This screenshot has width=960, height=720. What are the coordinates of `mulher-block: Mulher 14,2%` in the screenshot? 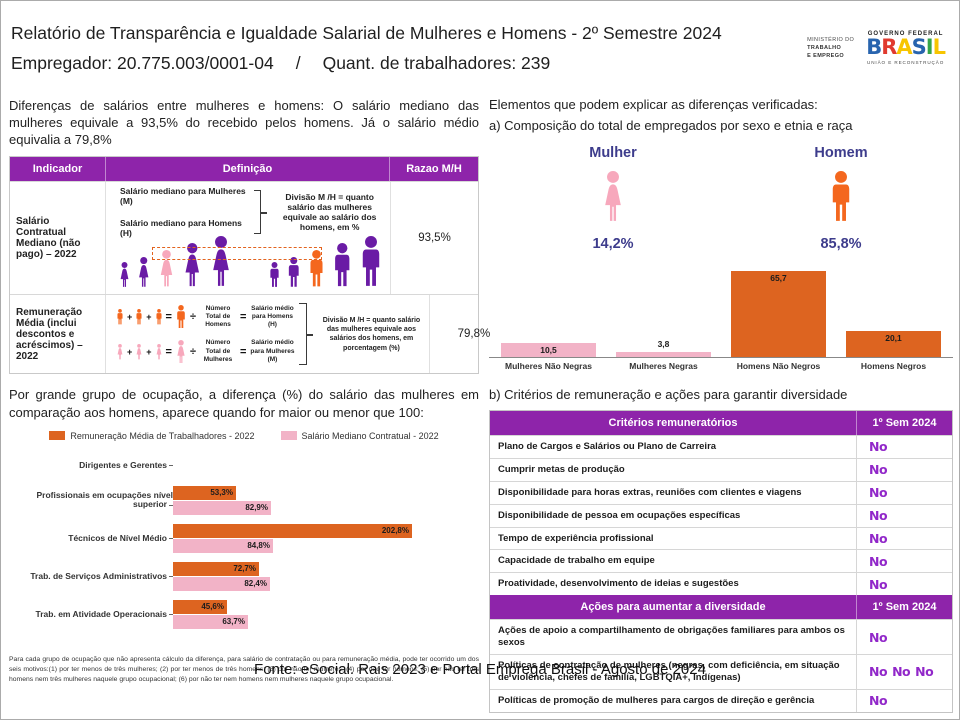 It's located at (613, 198).